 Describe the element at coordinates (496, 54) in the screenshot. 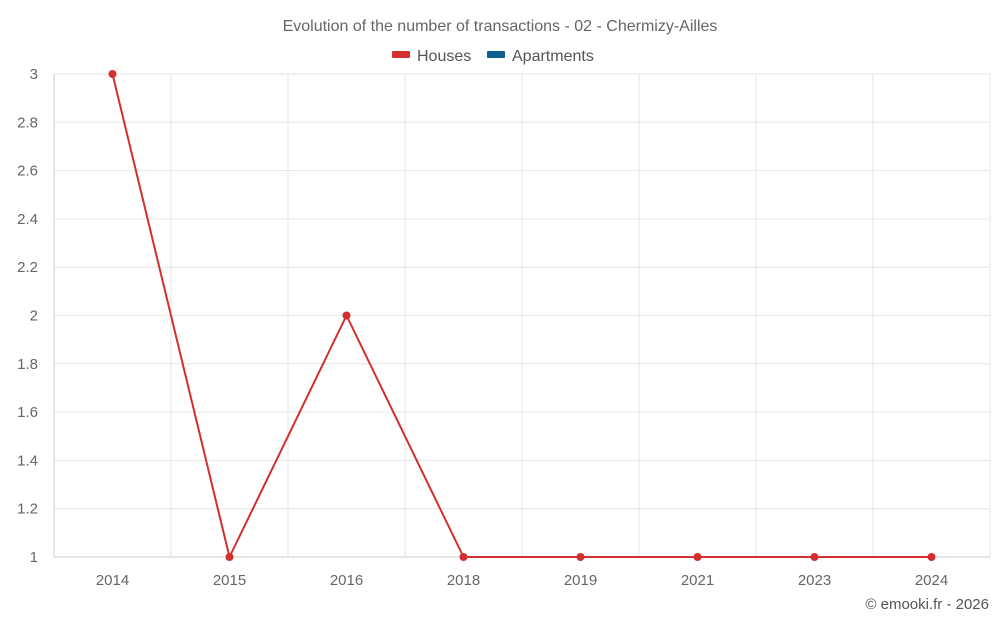

I see `legend-swatch-apartments` at that location.